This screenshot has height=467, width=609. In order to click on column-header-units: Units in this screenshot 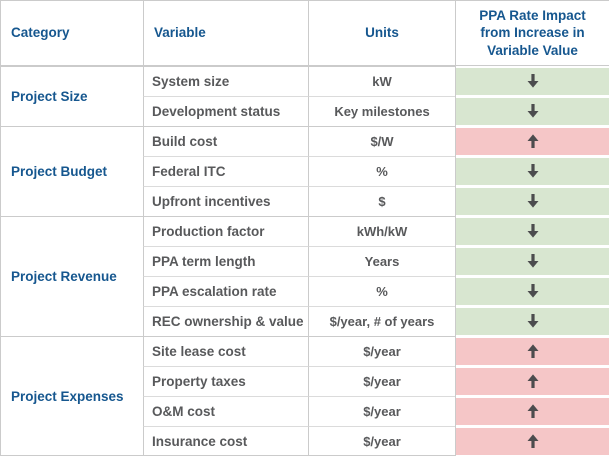, I will do `click(381, 33)`.